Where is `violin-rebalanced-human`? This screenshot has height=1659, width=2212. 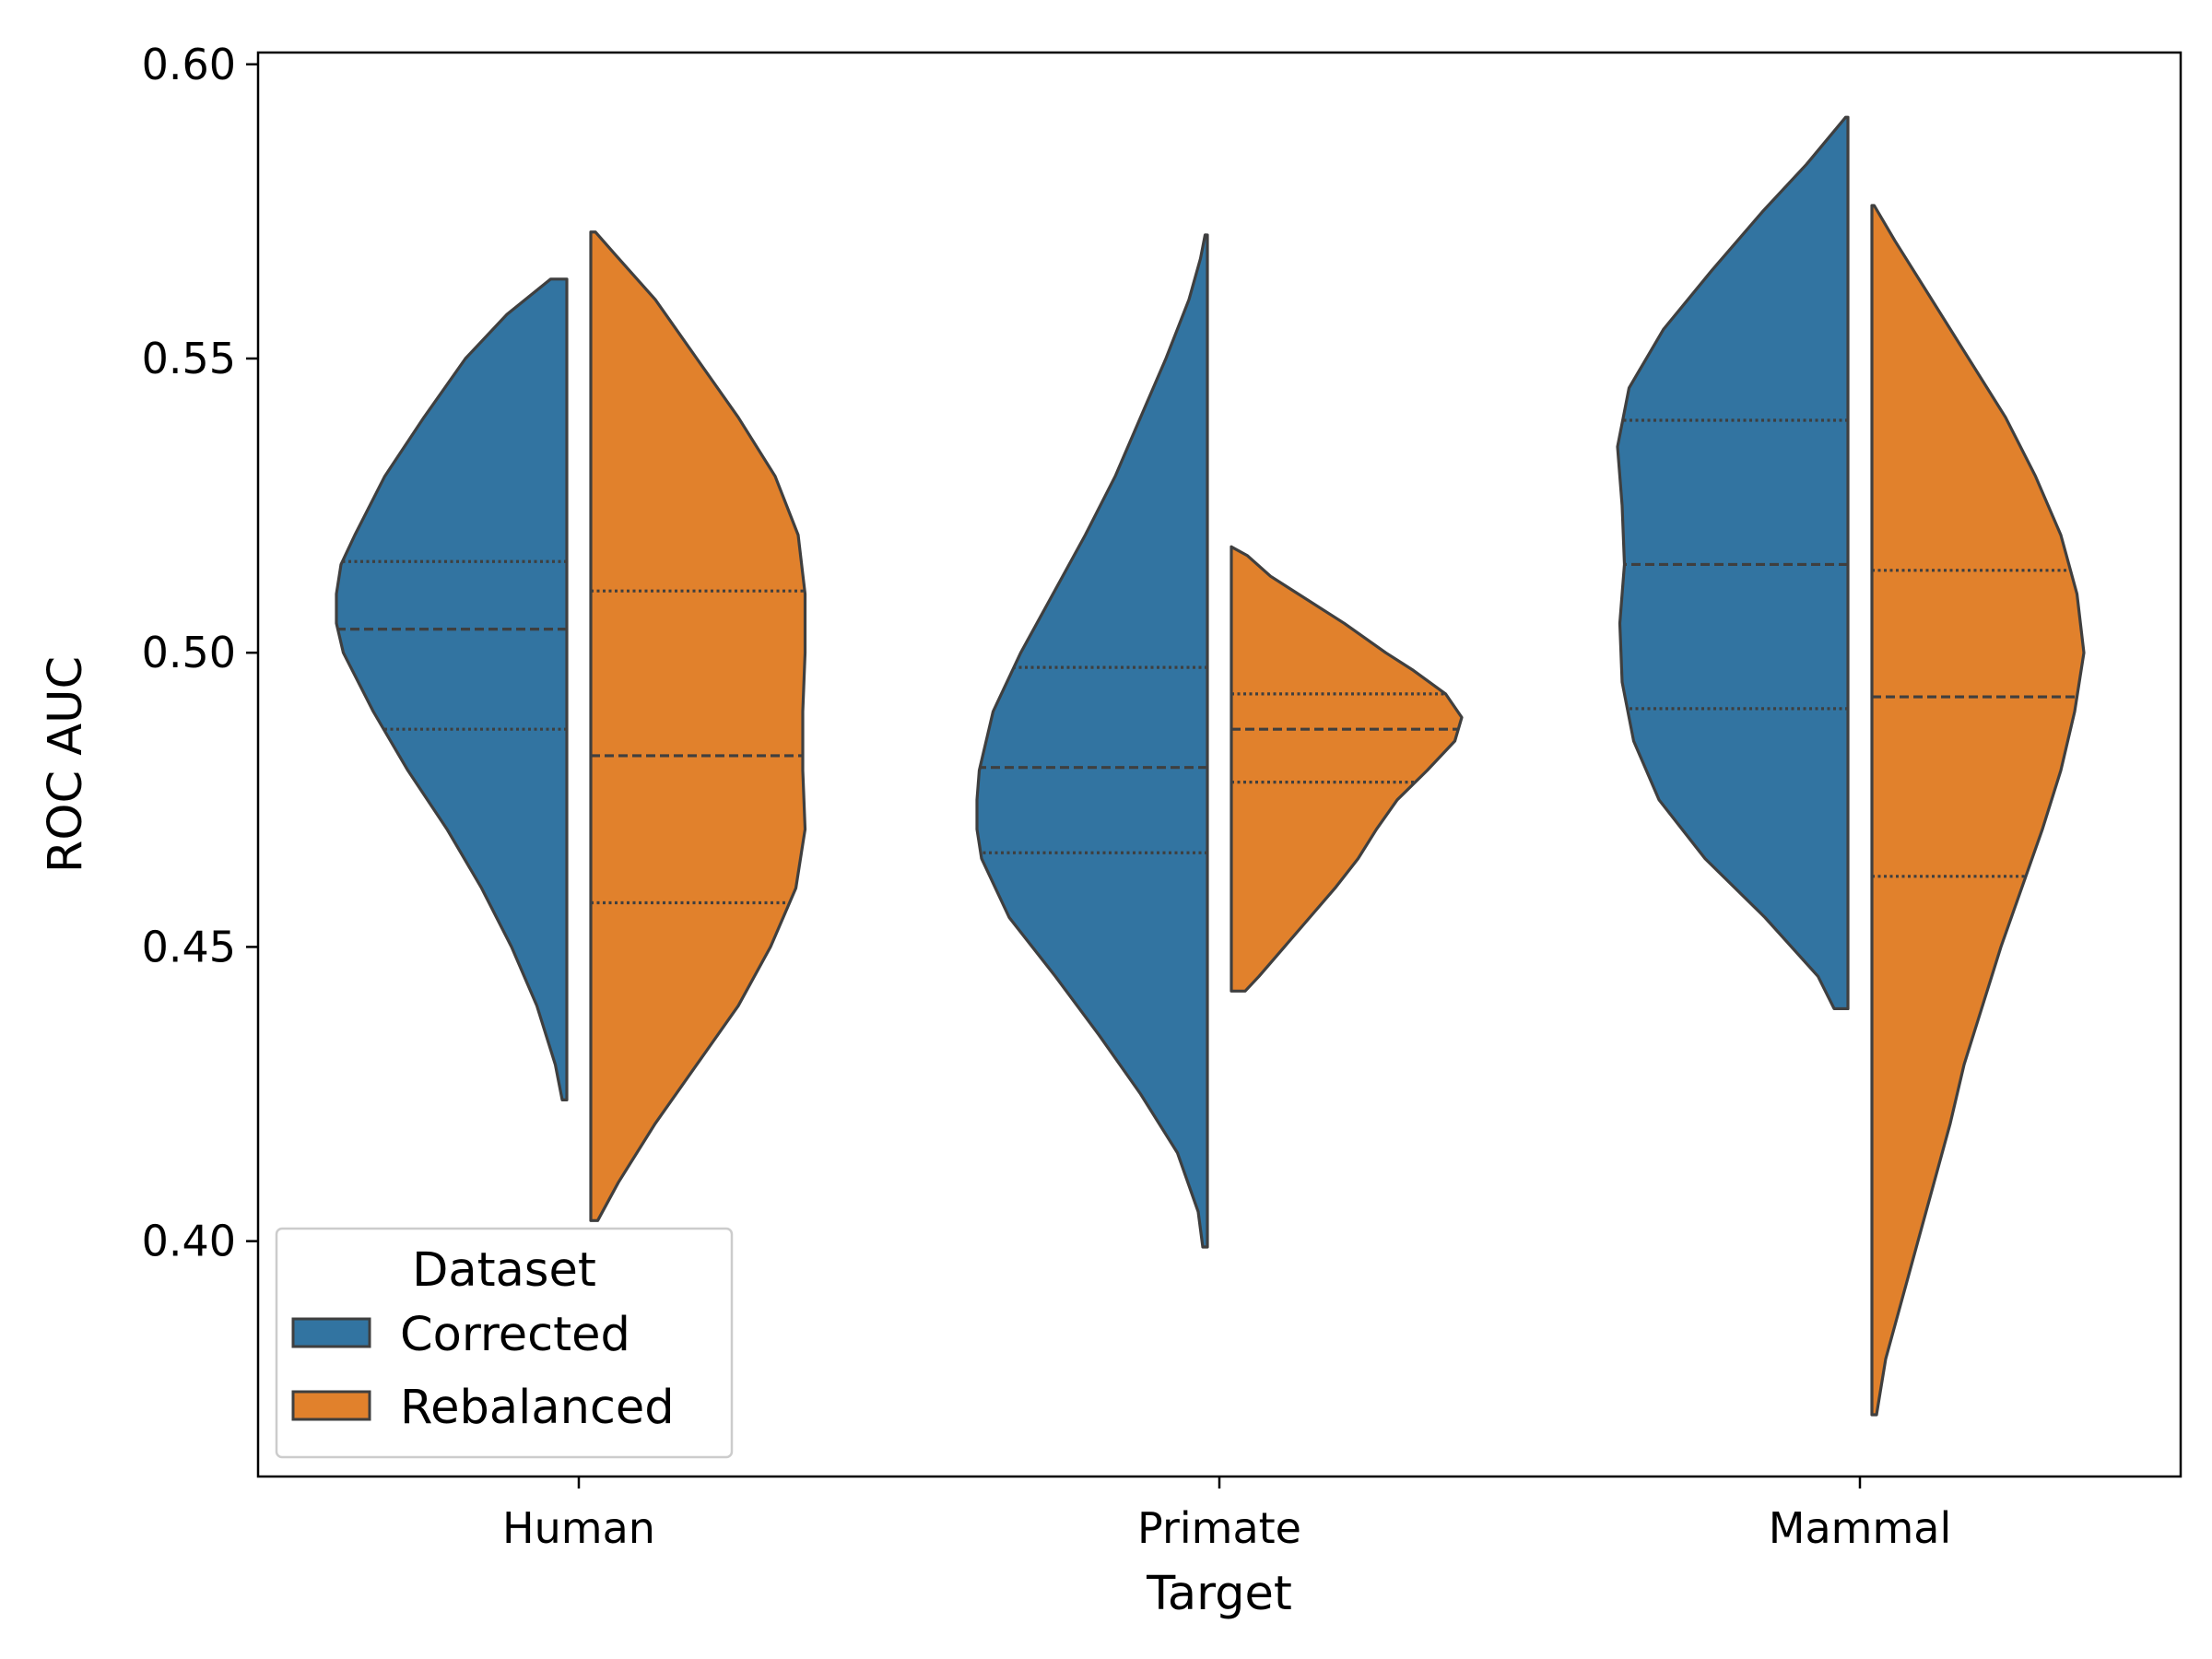 violin-rebalanced-human is located at coordinates (698, 726).